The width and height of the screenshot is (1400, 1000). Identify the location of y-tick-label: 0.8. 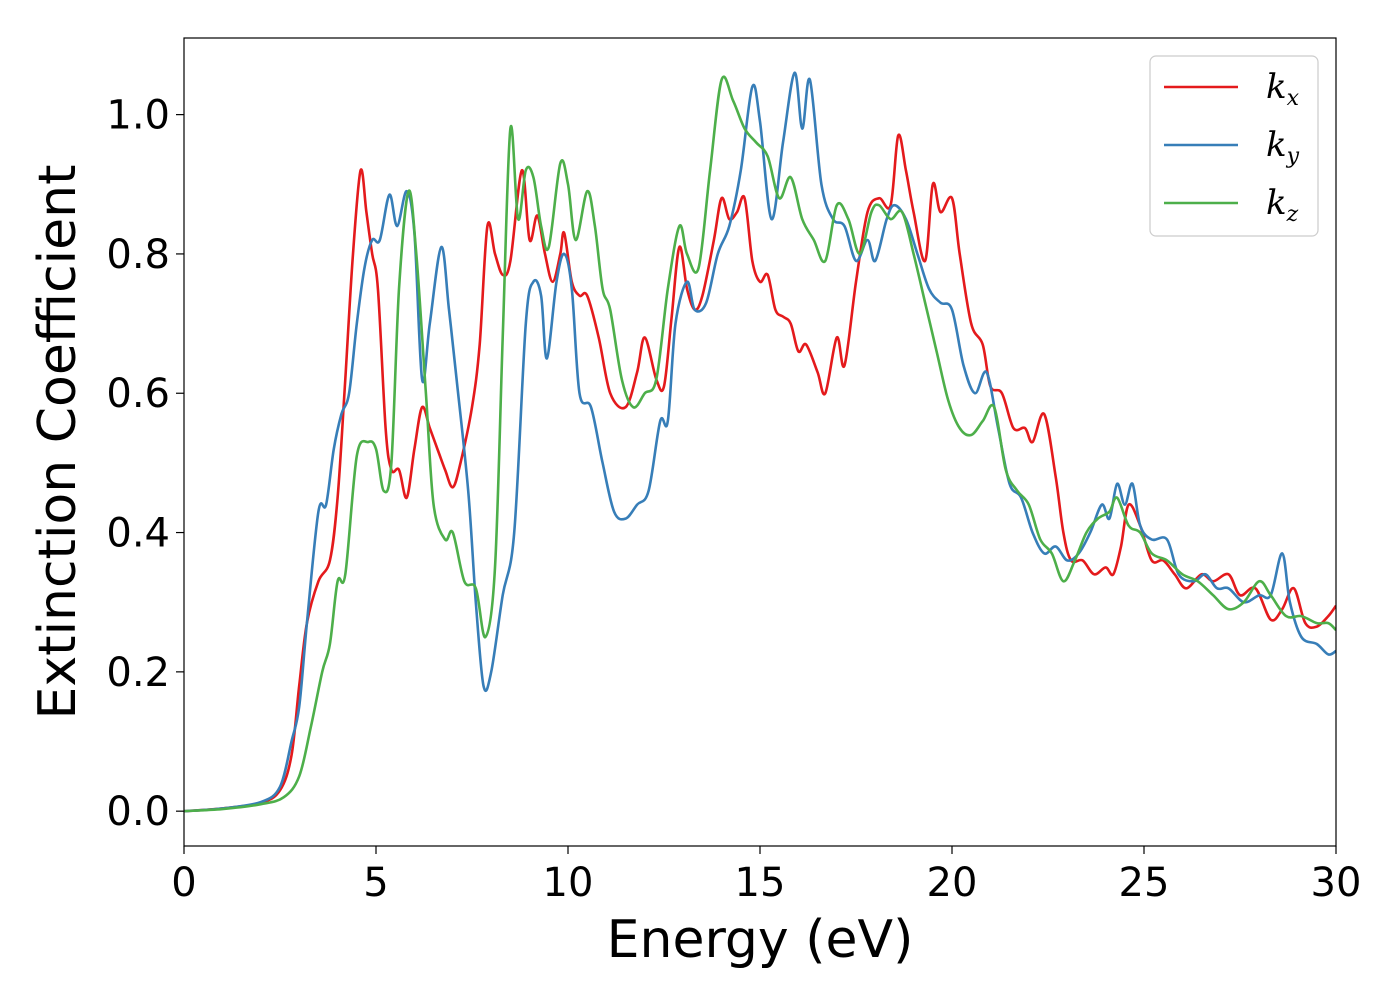
(138, 255).